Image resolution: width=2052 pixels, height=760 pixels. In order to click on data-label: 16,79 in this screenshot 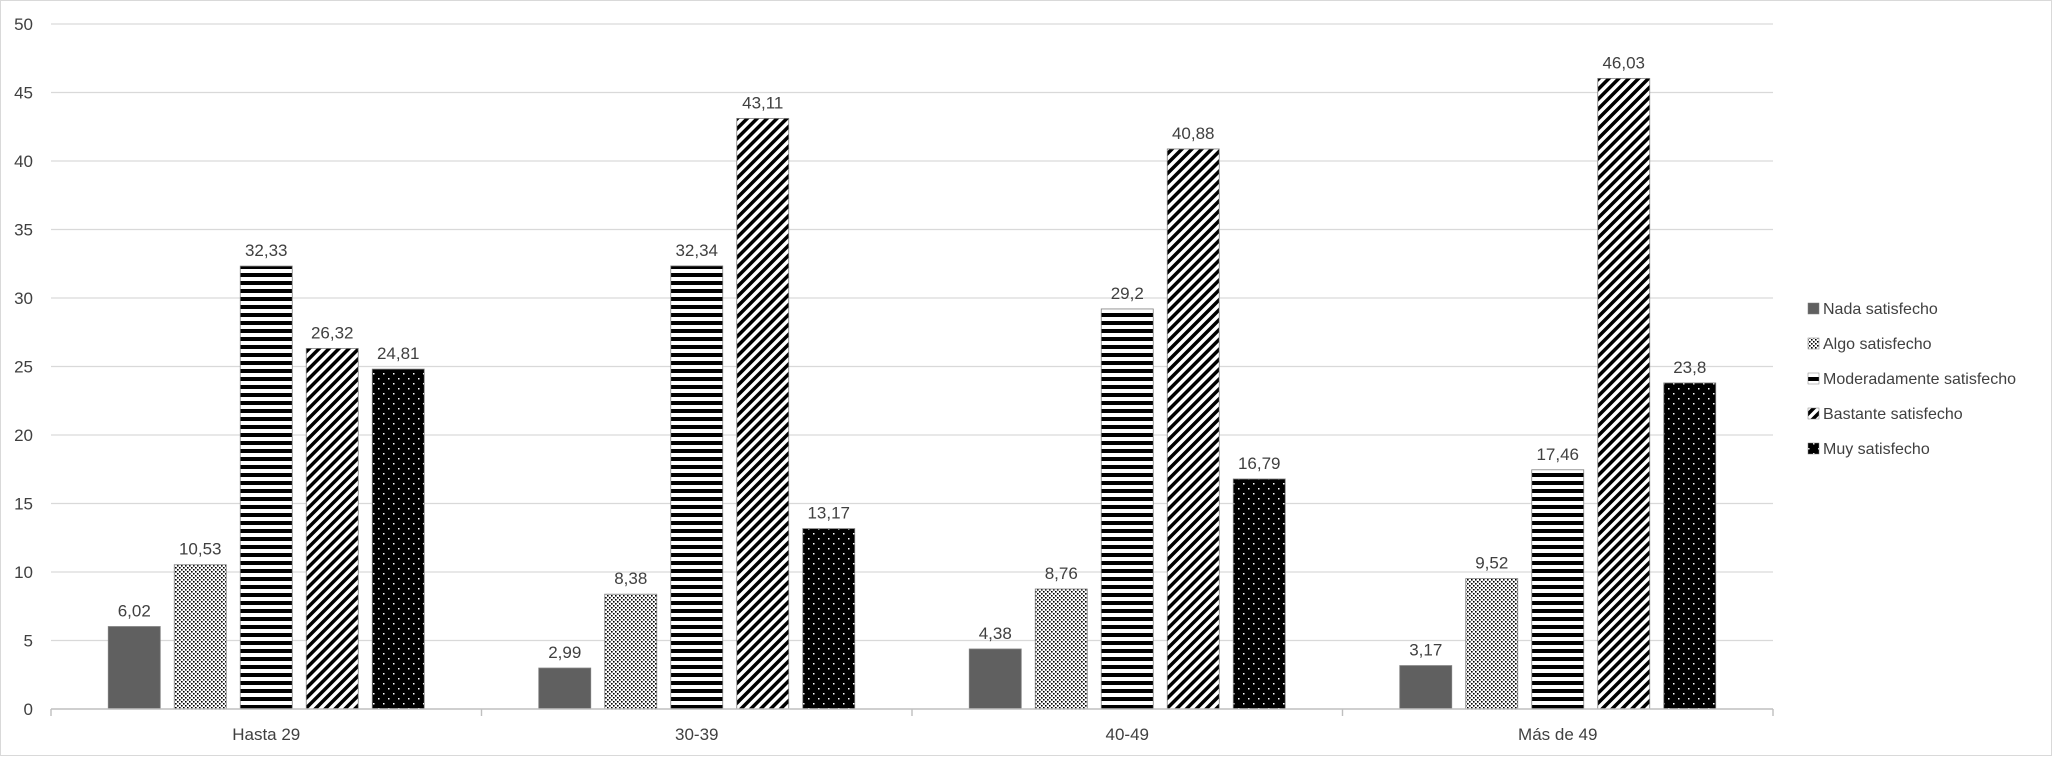, I will do `click(1259, 463)`.